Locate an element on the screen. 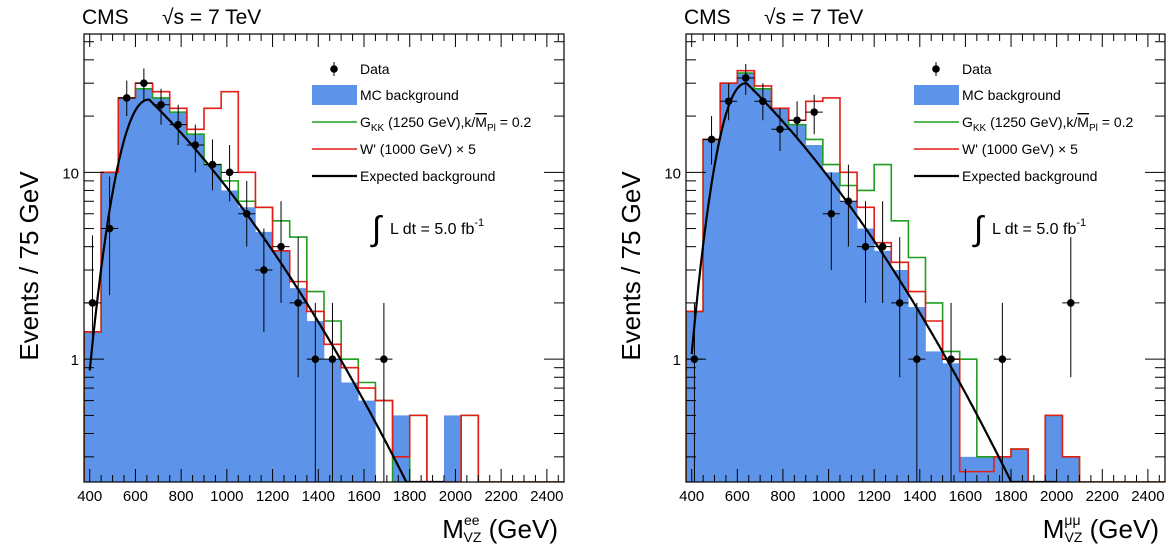 The height and width of the screenshot is (553, 1173). legend-data-marker is located at coordinates (334, 69).